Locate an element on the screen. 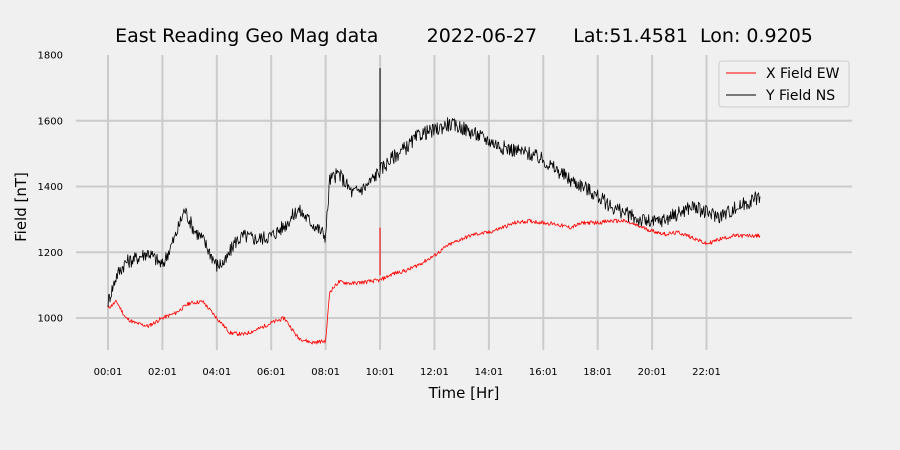  y-tick-label: 1400 is located at coordinates (50, 187).